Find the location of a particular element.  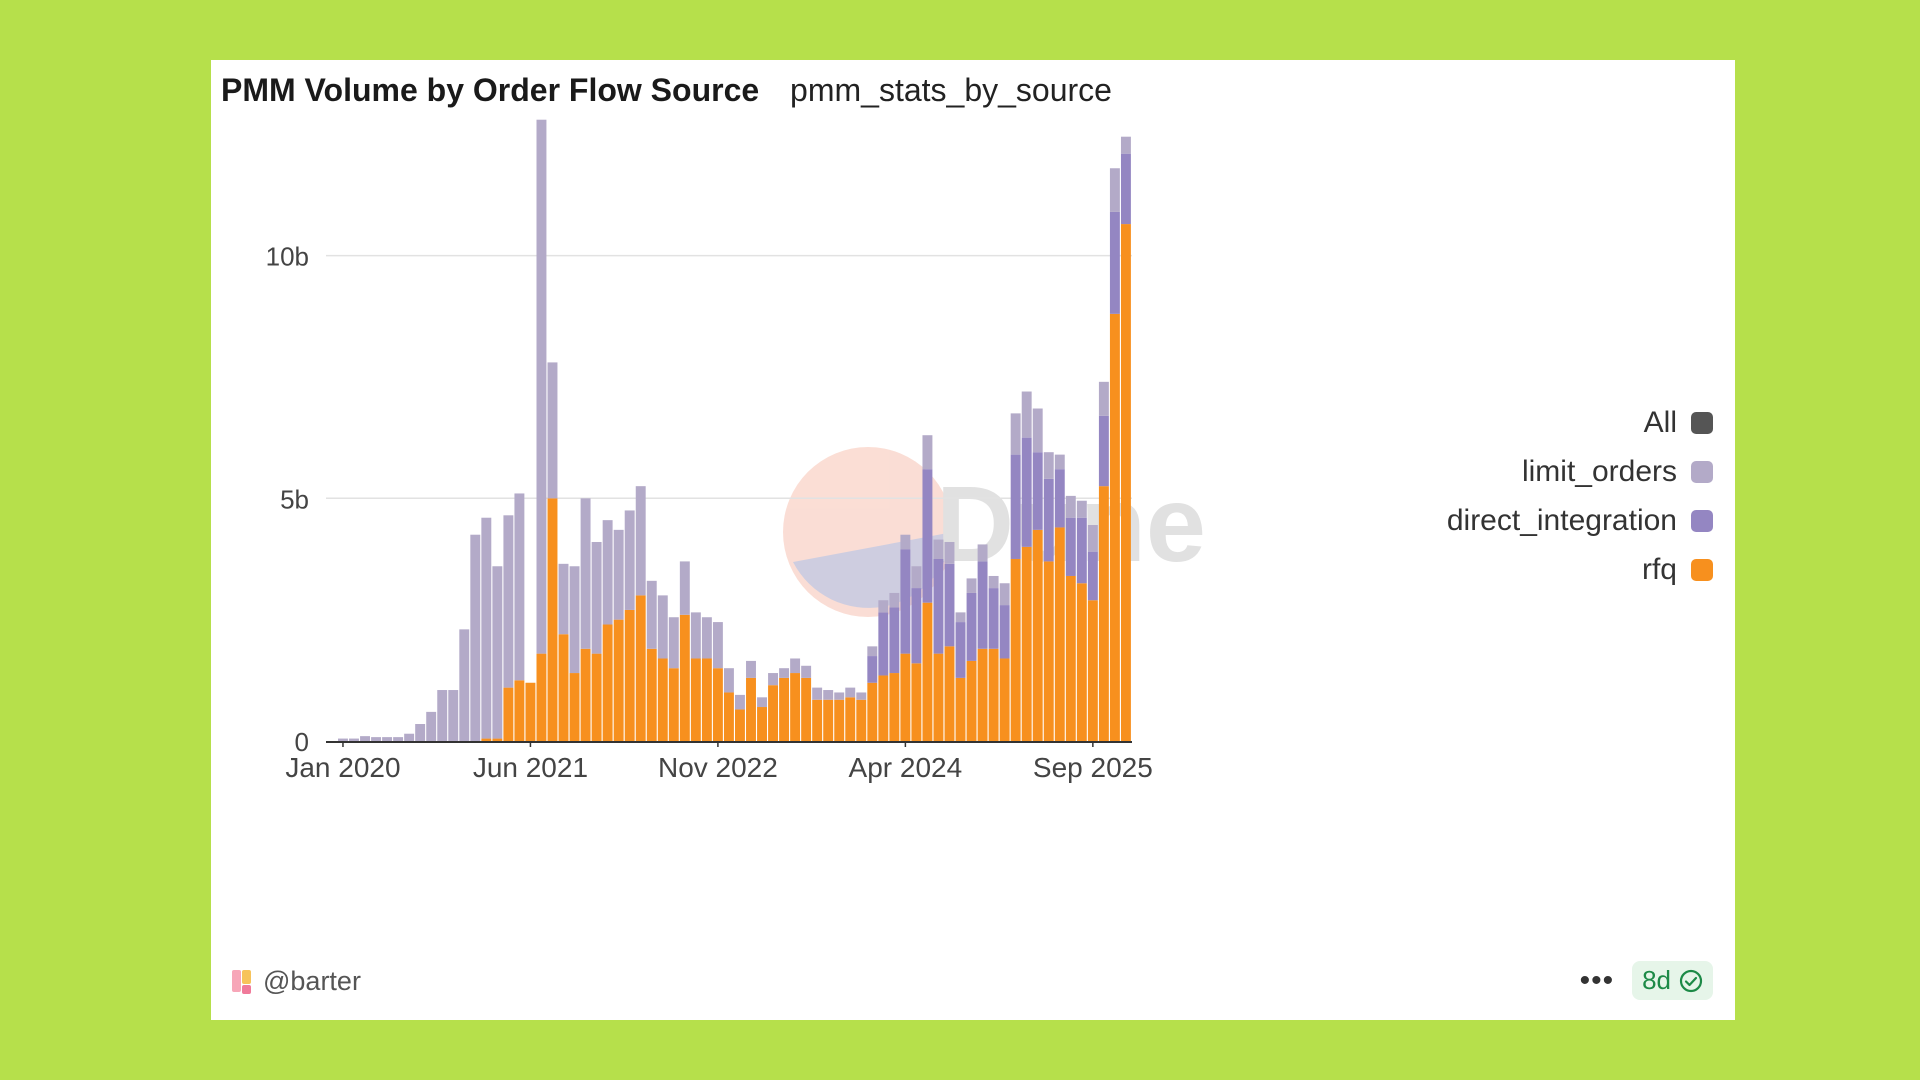

author: @barter is located at coordinates (296, 981).